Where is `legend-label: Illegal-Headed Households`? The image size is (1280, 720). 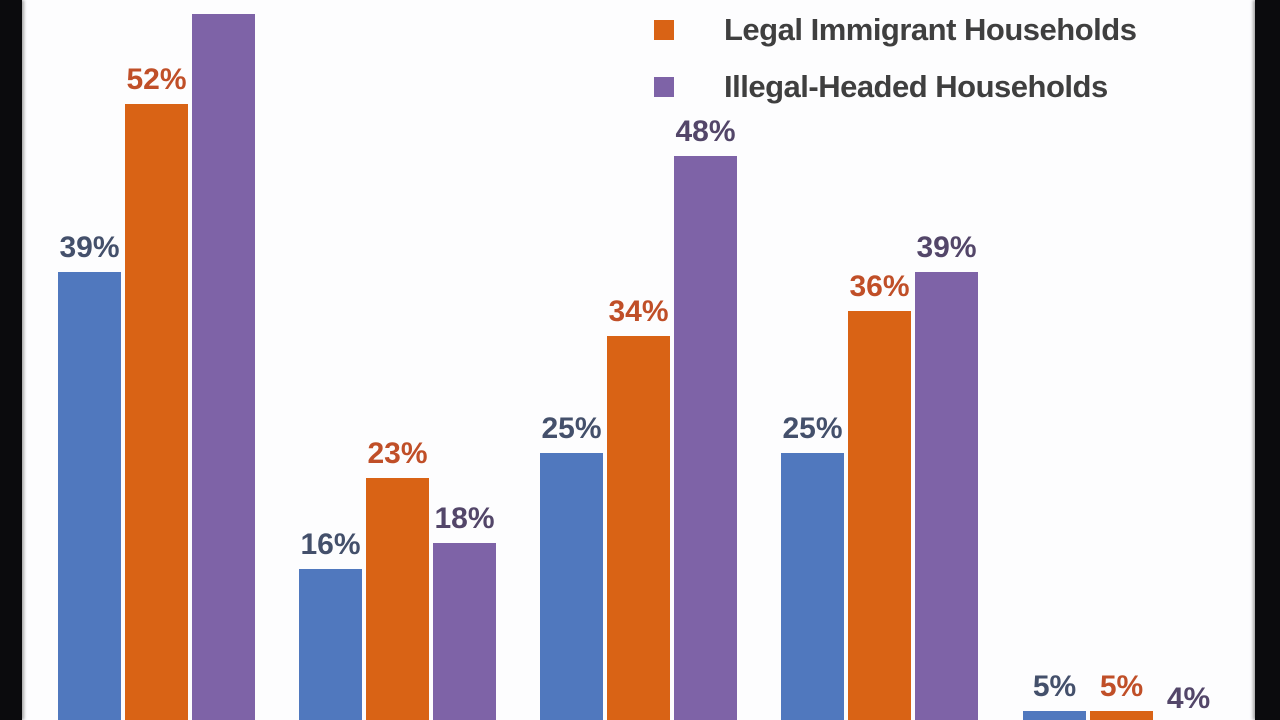 legend-label: Illegal-Headed Households is located at coordinates (916, 86).